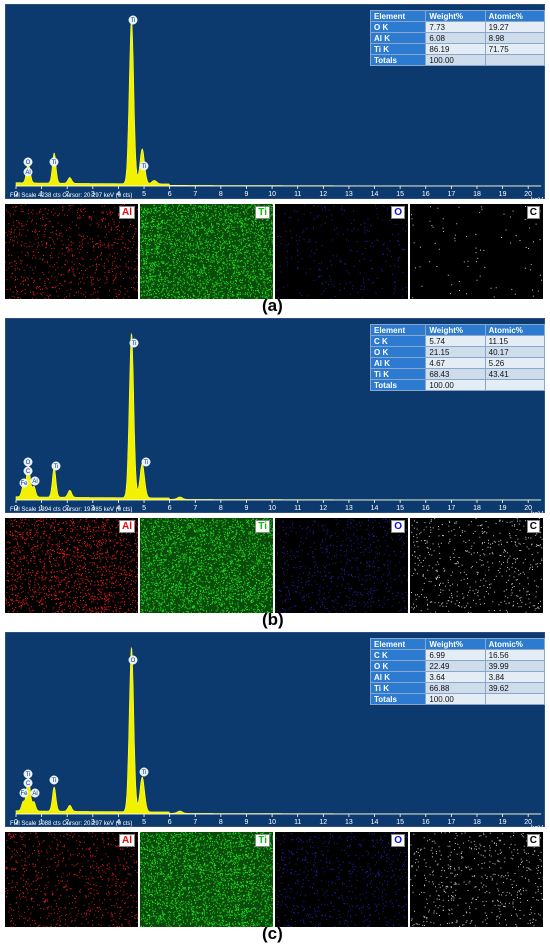 The width and height of the screenshot is (550, 949). Describe the element at coordinates (457, 352) in the screenshot. I see `table-row: O K 21.15 40.17` at that location.